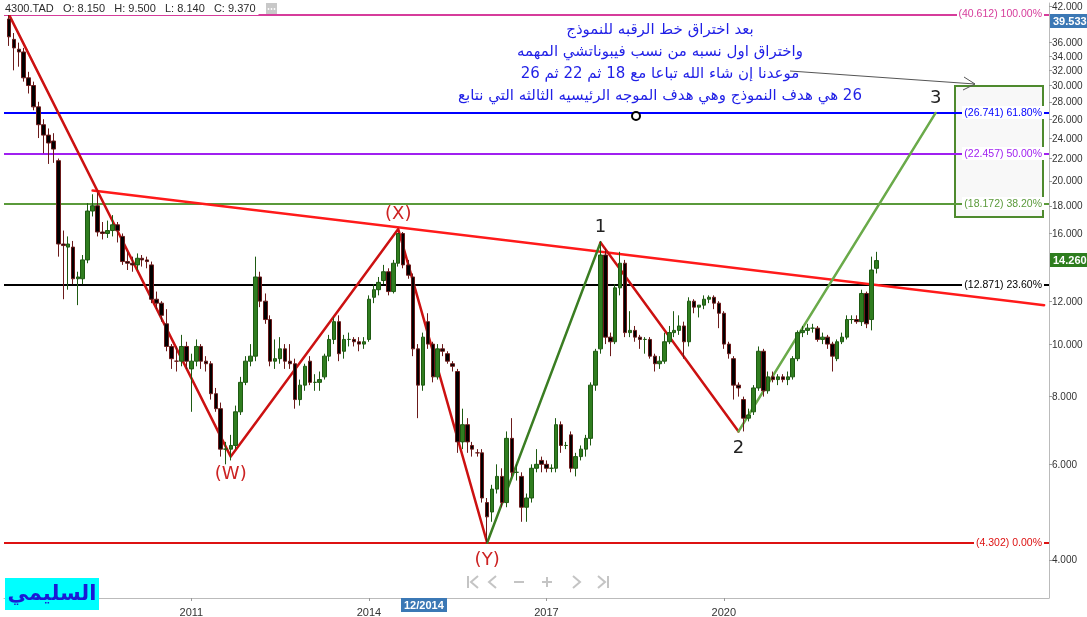  Describe the element at coordinates (600, 225) in the screenshot. I see `annotation: 1` at that location.